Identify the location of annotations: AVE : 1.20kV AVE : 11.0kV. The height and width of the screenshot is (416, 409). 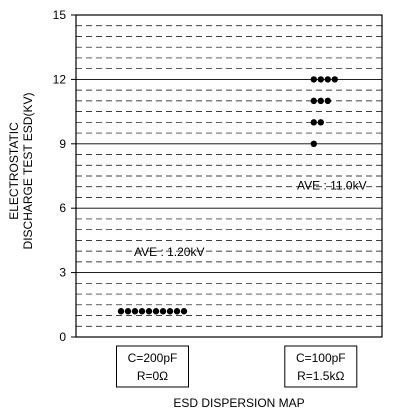
(250, 219).